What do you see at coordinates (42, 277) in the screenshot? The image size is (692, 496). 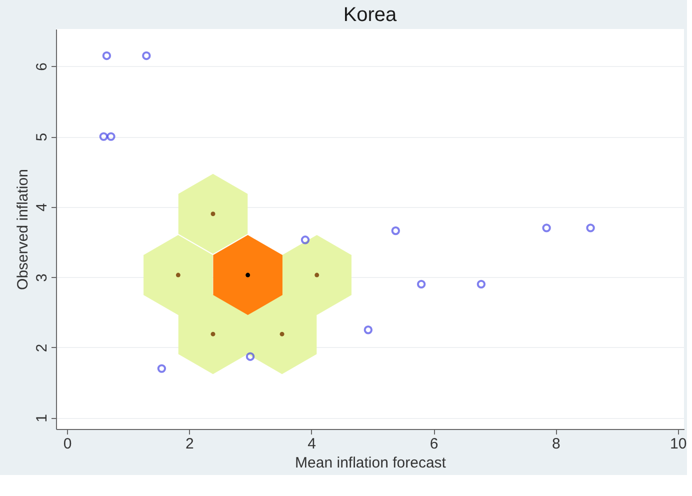 I see `y-tick-label: 3` at bounding box center [42, 277].